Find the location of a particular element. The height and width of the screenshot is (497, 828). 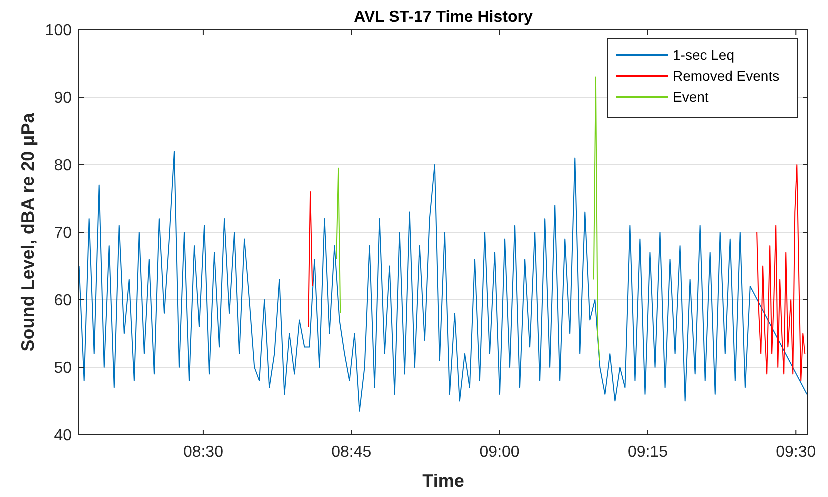

y-tick-label: 90 is located at coordinates (63, 99).